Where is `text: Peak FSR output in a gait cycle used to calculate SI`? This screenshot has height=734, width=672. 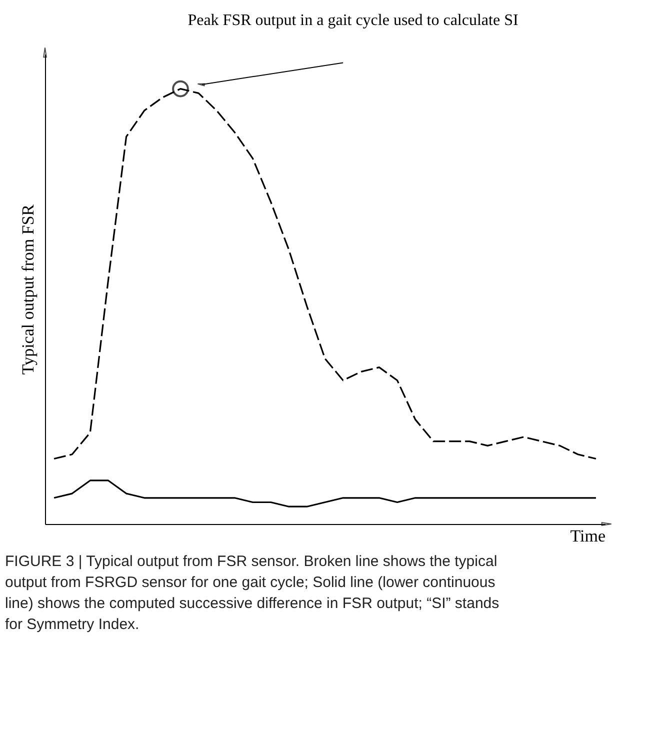
text: Peak FSR output in a gait cycle used to calculate SI is located at coordinates (353, 20).